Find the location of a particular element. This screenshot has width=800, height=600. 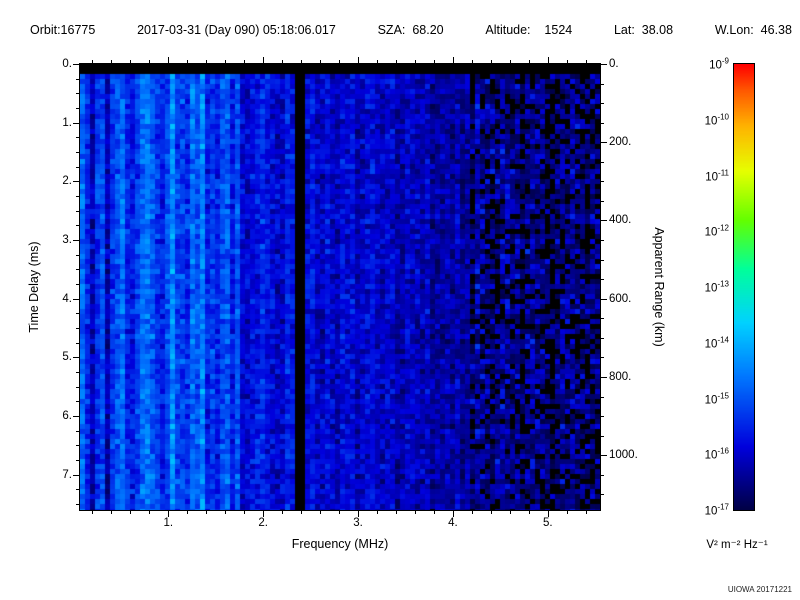

x-tick-label: 5. is located at coordinates (548, 523).